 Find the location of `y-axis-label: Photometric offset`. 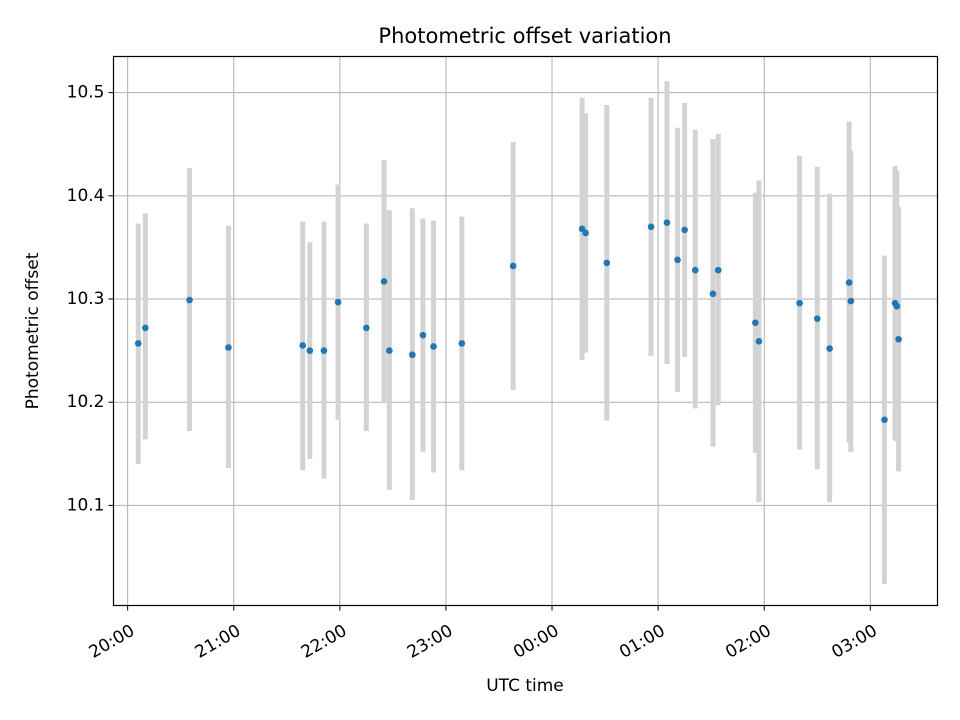

y-axis-label: Photometric offset is located at coordinates (33, 330).